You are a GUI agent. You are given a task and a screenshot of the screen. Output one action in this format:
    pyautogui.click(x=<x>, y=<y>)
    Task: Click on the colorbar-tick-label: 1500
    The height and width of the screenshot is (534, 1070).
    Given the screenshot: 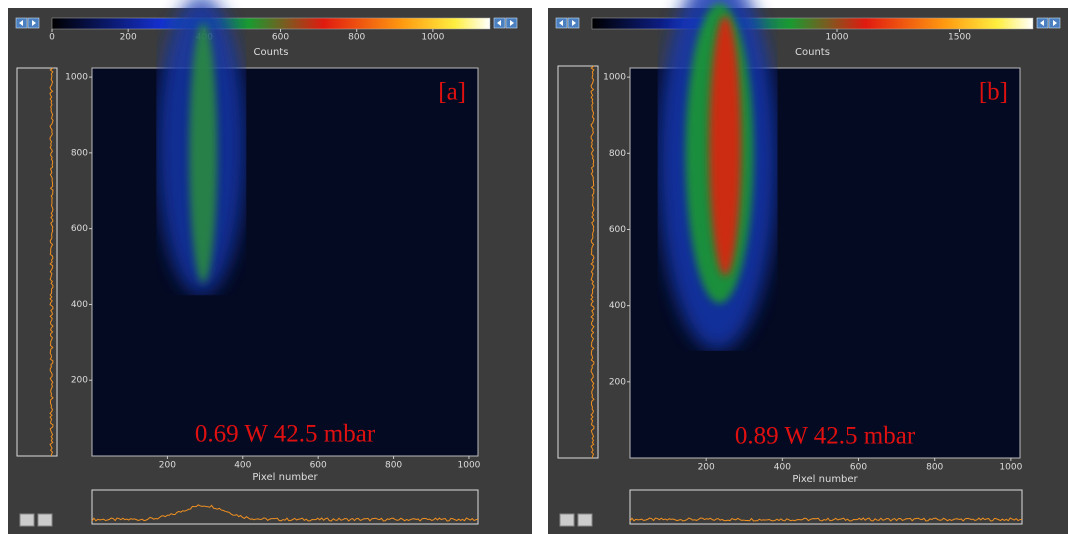 What is the action you would take?
    pyautogui.click(x=959, y=38)
    